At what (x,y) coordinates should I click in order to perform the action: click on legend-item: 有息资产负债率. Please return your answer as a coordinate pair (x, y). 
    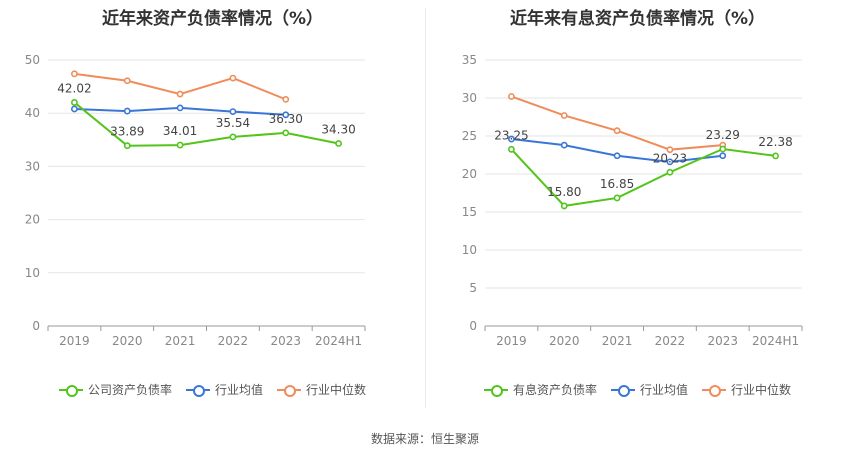
    Looking at the image, I should click on (540, 389).